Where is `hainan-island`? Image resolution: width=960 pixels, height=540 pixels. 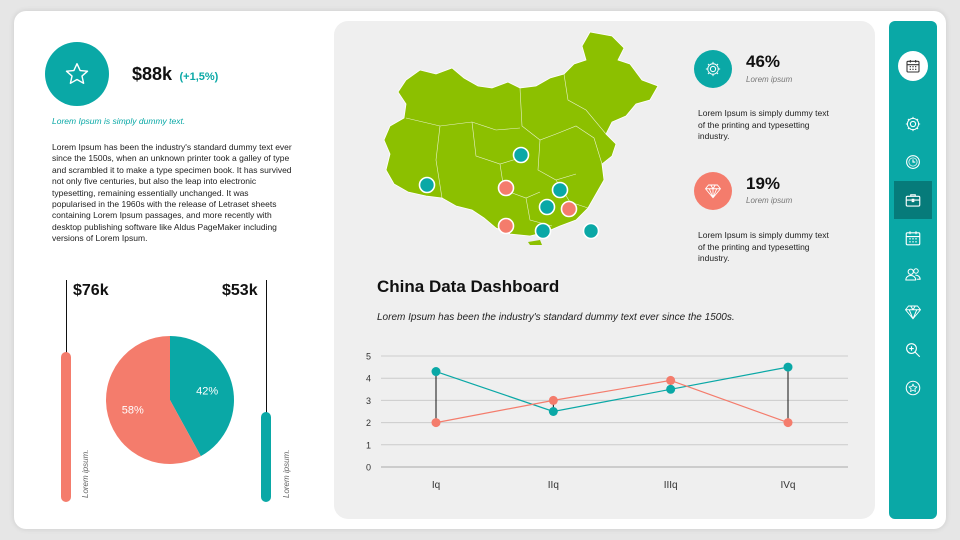 hainan-island is located at coordinates (535, 242).